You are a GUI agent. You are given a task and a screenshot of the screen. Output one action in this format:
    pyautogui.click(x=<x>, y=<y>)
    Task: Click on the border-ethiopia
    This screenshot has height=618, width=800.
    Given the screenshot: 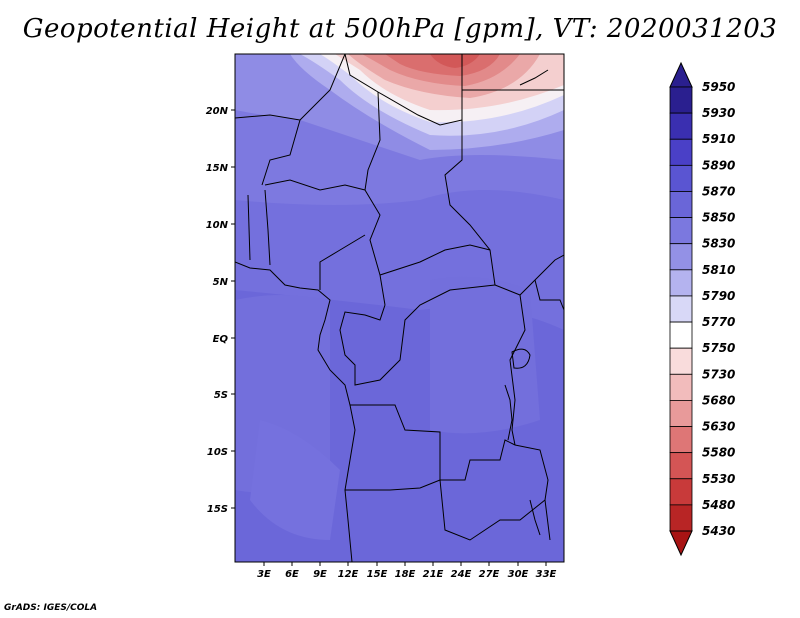 What is the action you would take?
    pyautogui.click(x=549, y=295)
    